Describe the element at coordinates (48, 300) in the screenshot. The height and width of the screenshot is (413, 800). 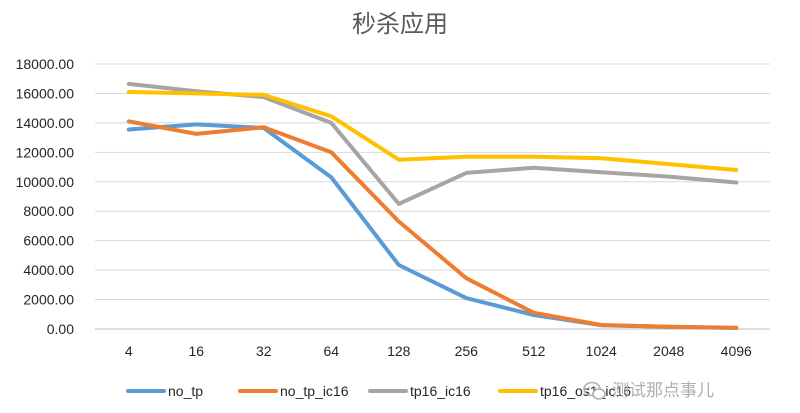
I see `y-tick-label: 2000.00` at that location.